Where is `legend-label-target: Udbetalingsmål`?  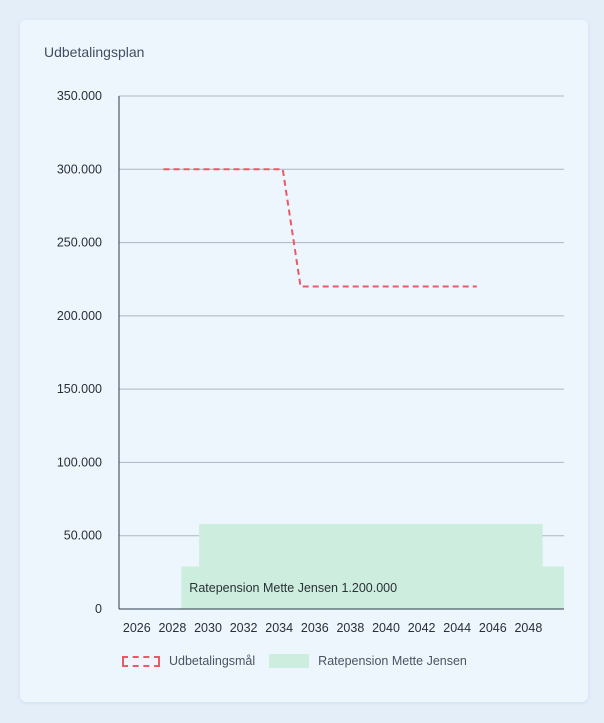 legend-label-target: Udbetalingsmål is located at coordinates (212, 661).